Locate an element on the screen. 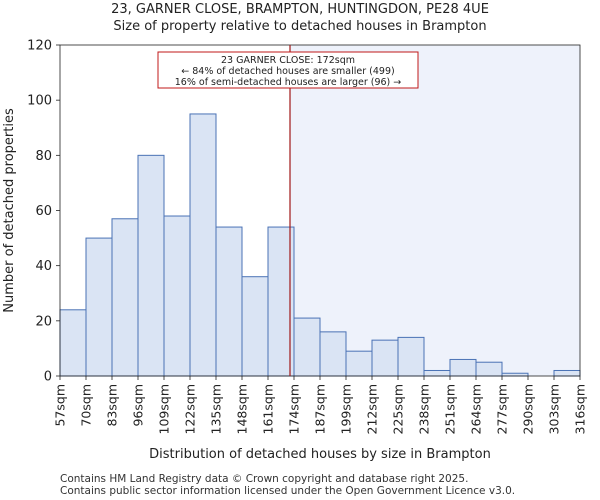 This screenshot has height=500, width=600. x-tick-label: 174sqm is located at coordinates (294, 409).